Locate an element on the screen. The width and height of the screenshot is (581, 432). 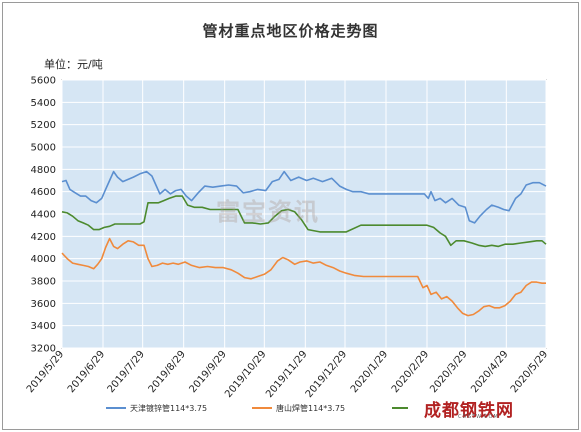
y-tick-label: 4400 is located at coordinates (43, 215).